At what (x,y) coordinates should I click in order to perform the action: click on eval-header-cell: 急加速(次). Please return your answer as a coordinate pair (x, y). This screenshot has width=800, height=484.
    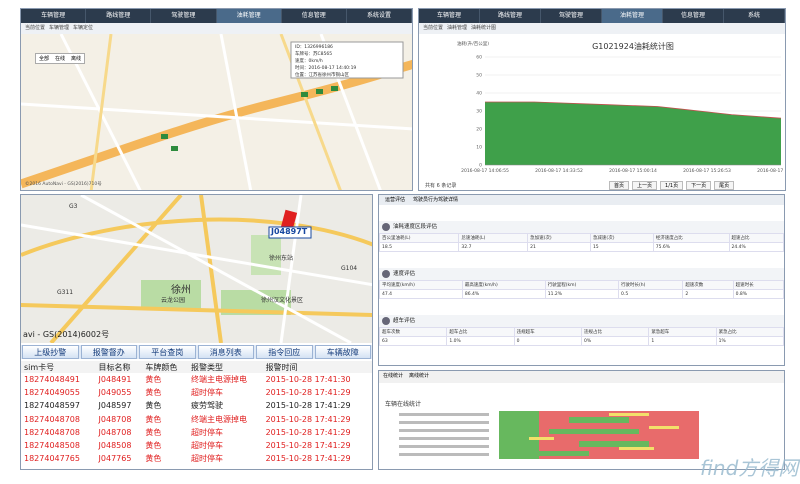
    Looking at the image, I should click on (559, 238).